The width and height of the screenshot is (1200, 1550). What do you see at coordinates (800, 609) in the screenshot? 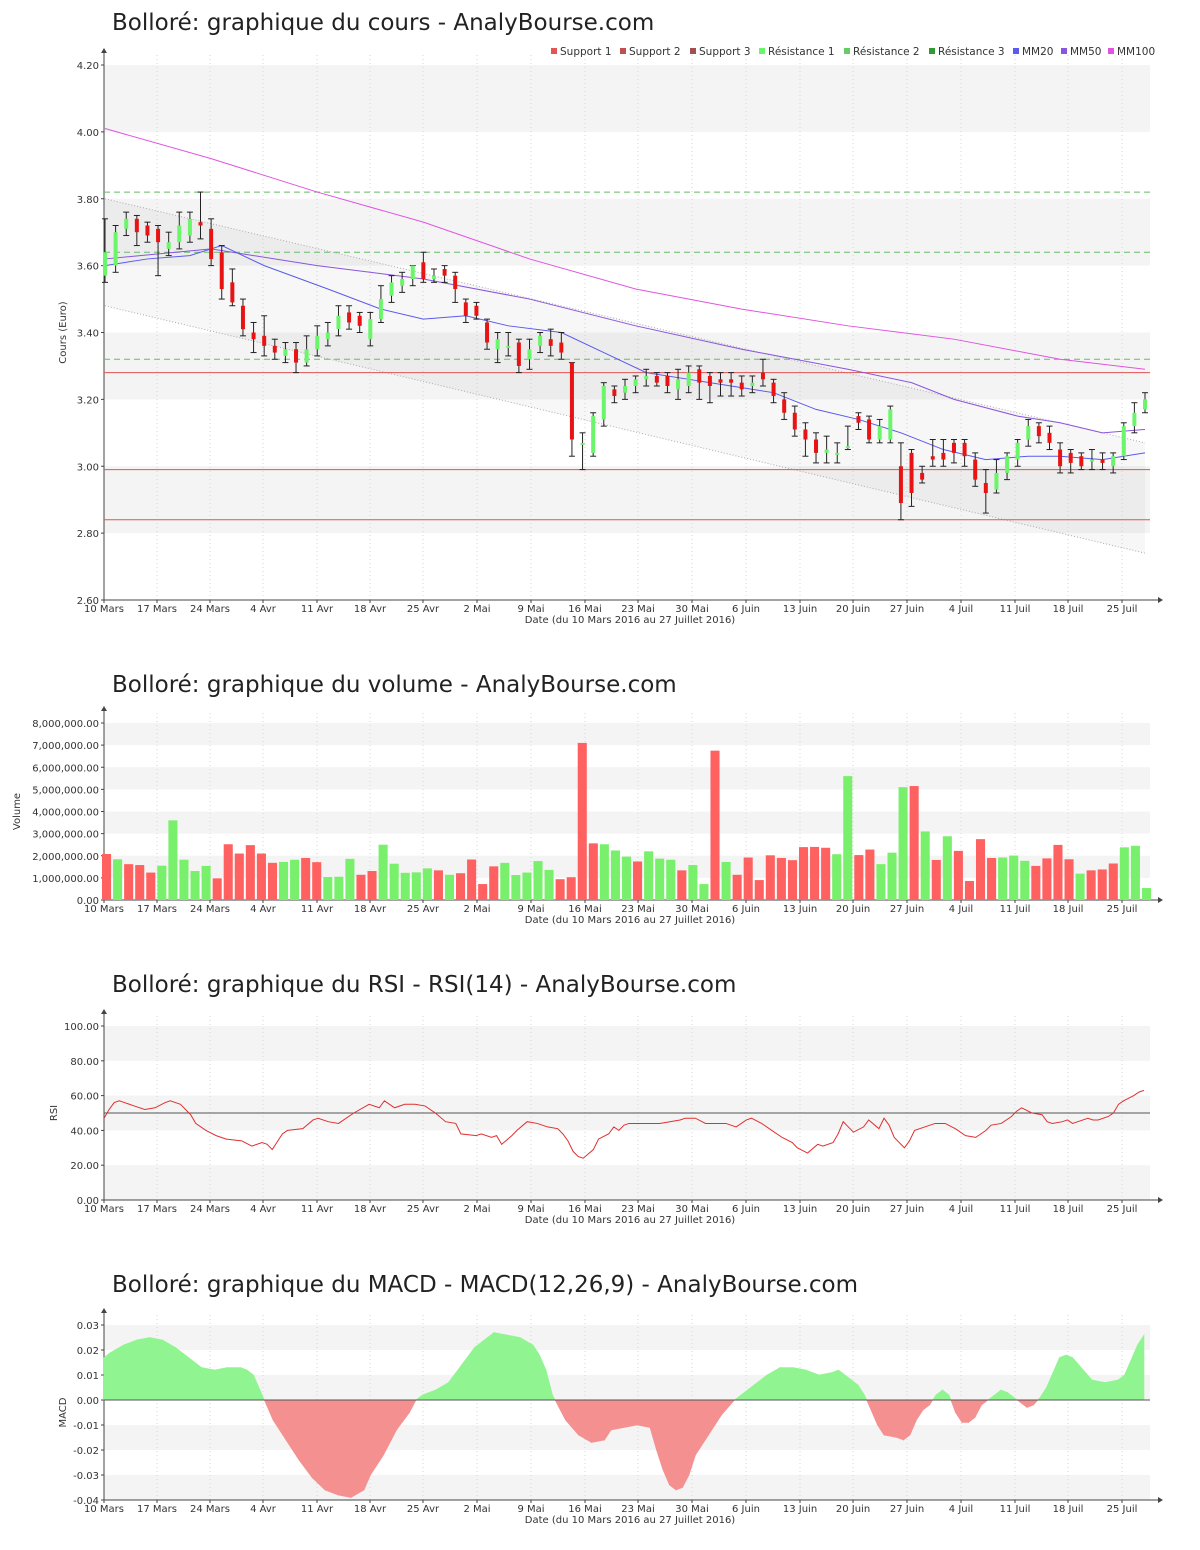
I see `price-xtick-label: 13 Juin` at bounding box center [800, 609].